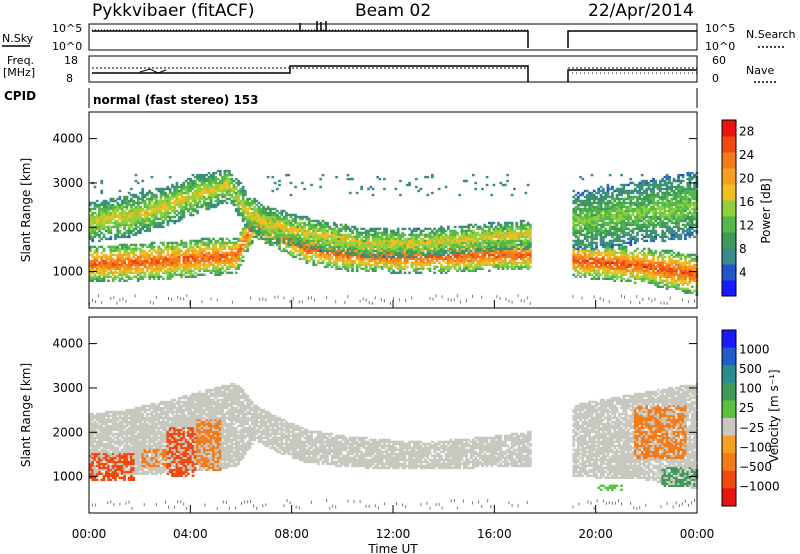 This screenshot has width=800, height=554. I want to click on radar-title: Pykkvibaer (fitACF), so click(173, 11).